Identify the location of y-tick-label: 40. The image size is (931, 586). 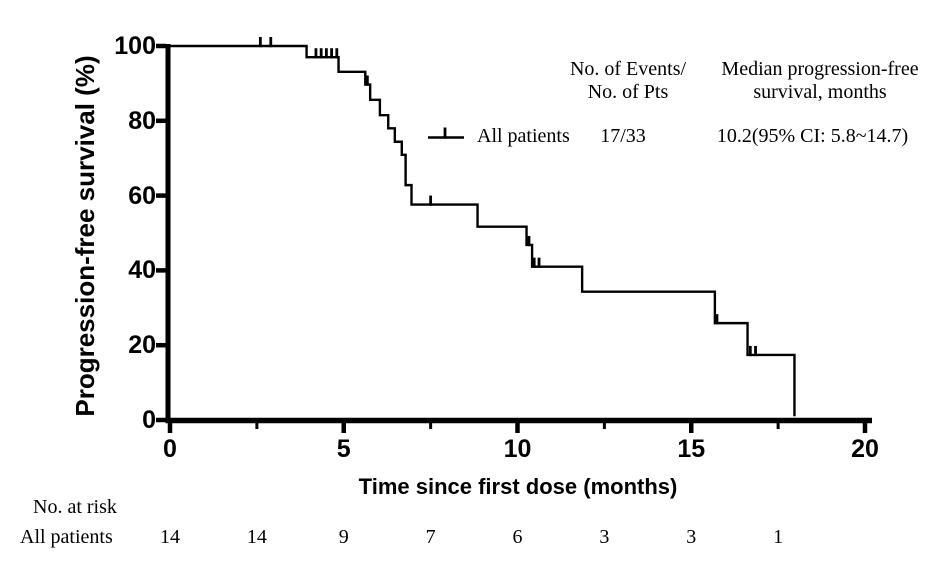
(142, 270).